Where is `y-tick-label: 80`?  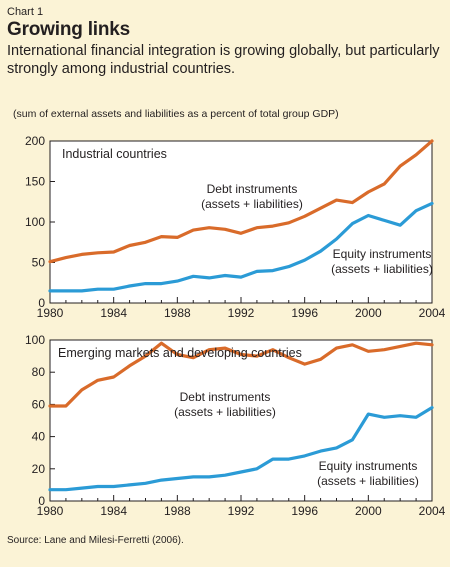 y-tick-label: 80 is located at coordinates (39, 372).